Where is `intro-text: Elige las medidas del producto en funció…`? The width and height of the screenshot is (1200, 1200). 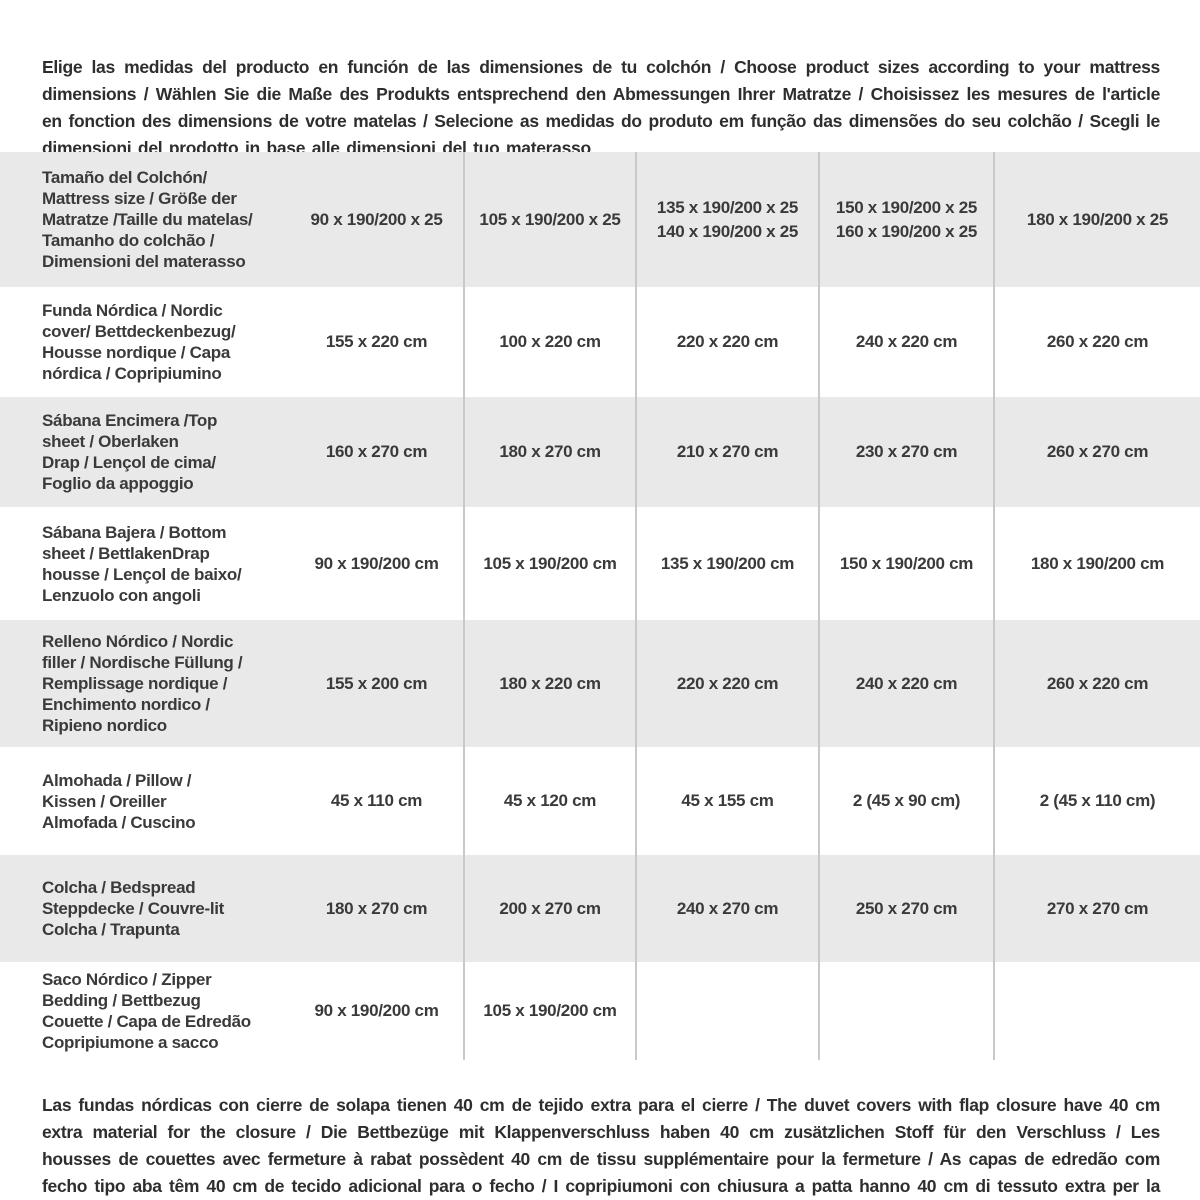 intro-text: Elige las medidas del producto en funció… is located at coordinates (601, 107).